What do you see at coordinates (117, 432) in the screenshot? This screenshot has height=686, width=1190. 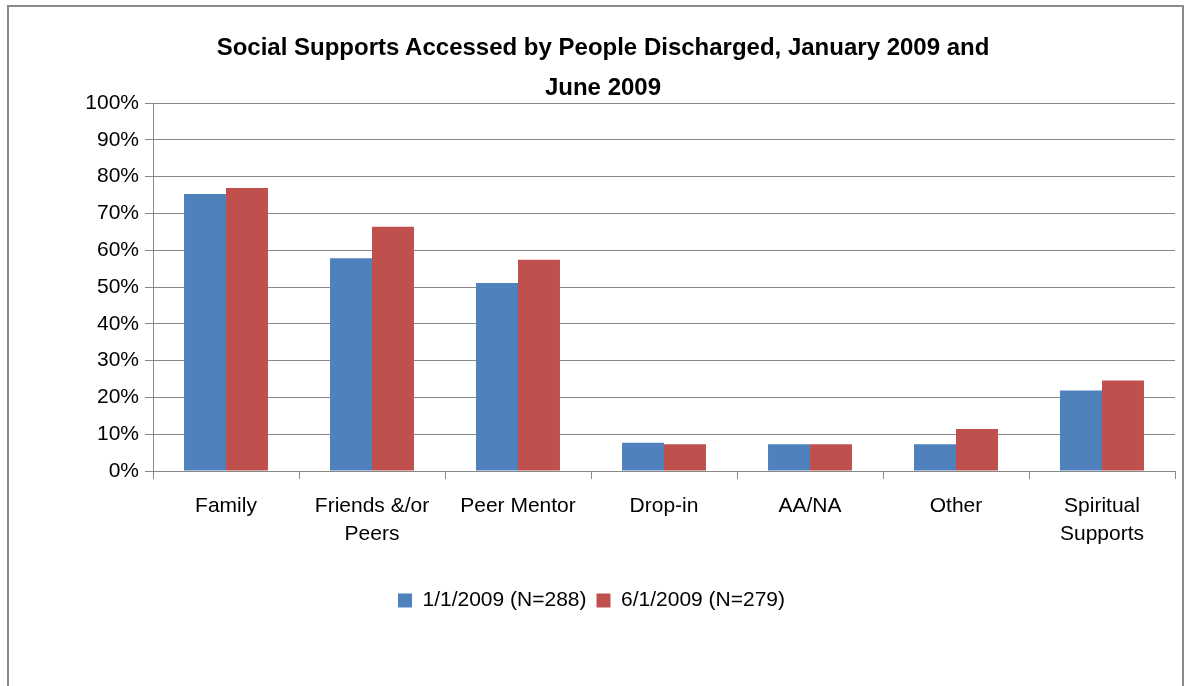 I see `y-tick-label: 10%` at bounding box center [117, 432].